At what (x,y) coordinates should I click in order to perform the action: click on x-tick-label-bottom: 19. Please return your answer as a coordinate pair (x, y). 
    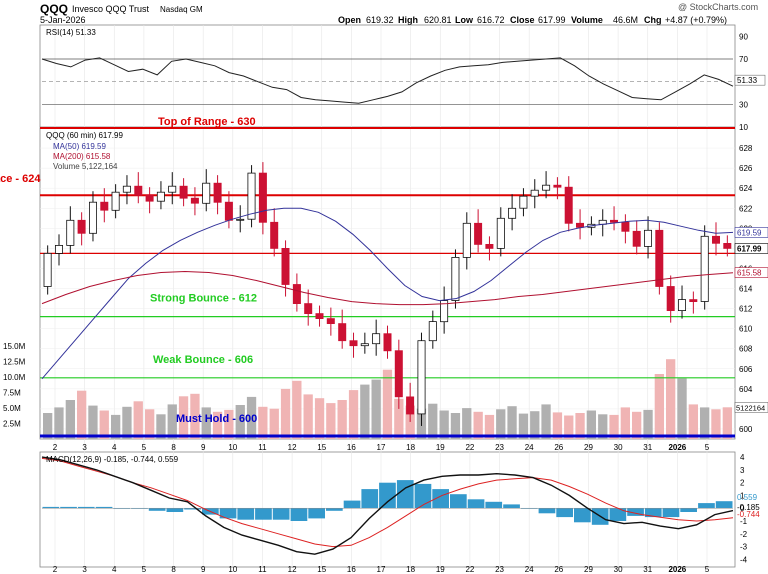
    Looking at the image, I should click on (440, 569).